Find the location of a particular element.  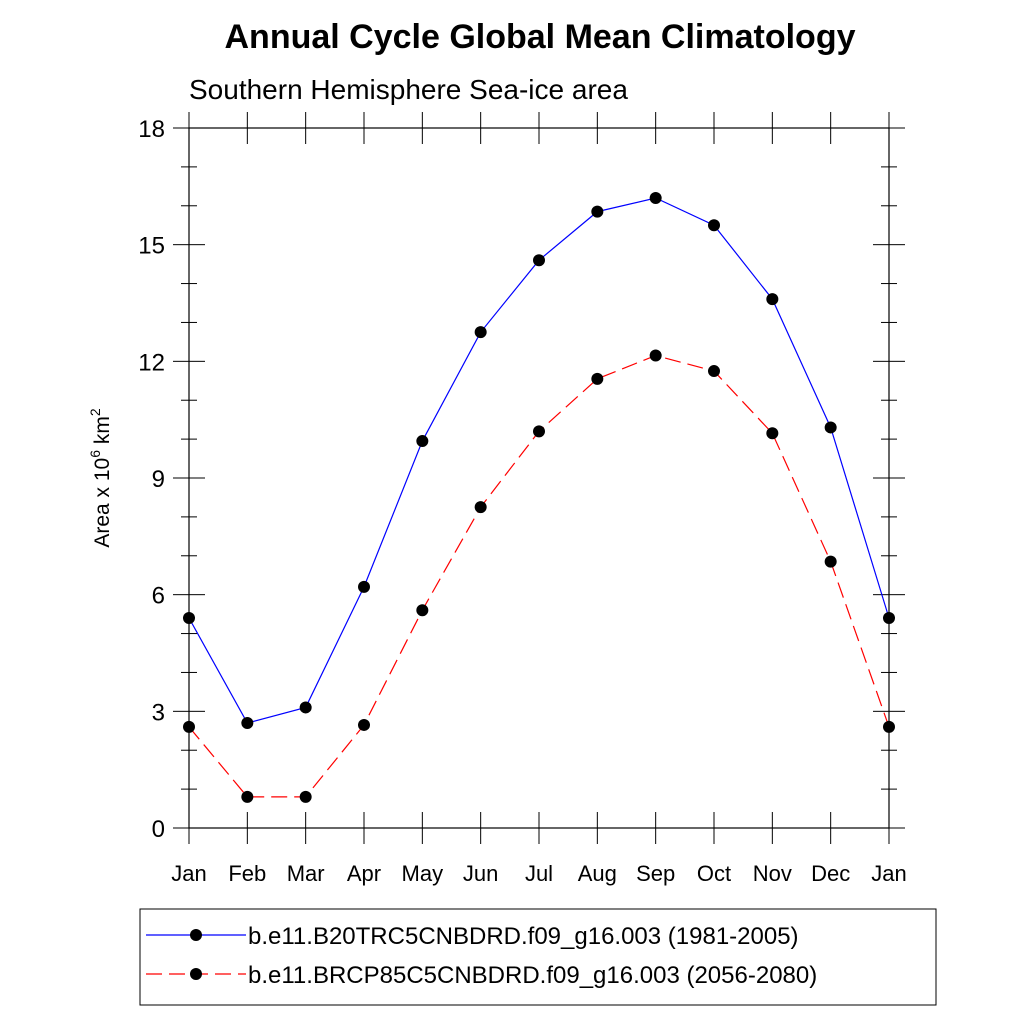

y-axis-label-unit-exponent: 2 is located at coordinates (95, 412).